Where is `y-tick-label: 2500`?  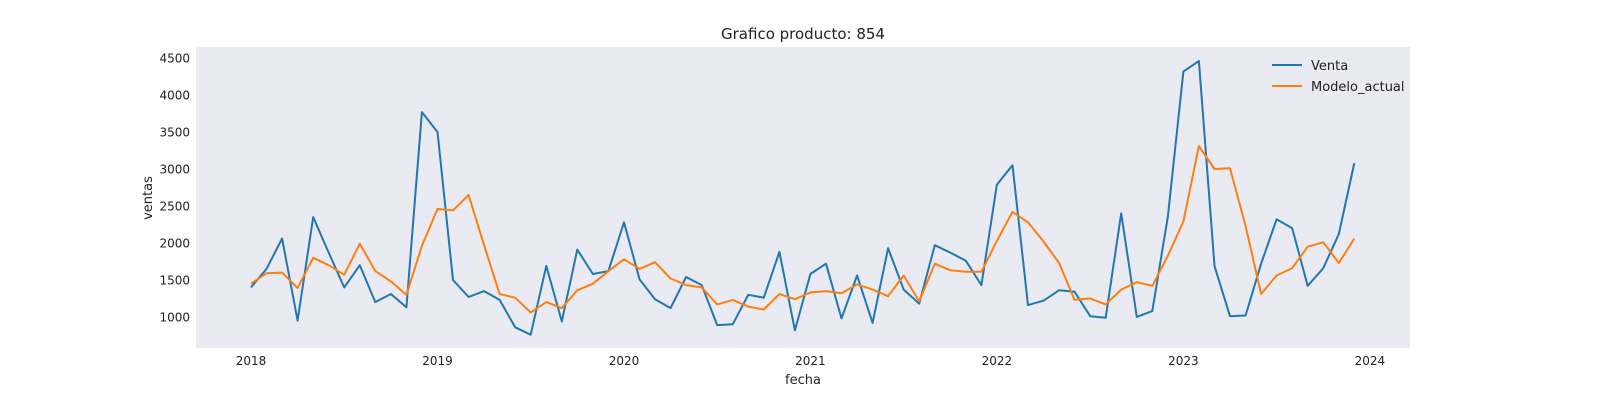 y-tick-label: 2500 is located at coordinates (174, 207).